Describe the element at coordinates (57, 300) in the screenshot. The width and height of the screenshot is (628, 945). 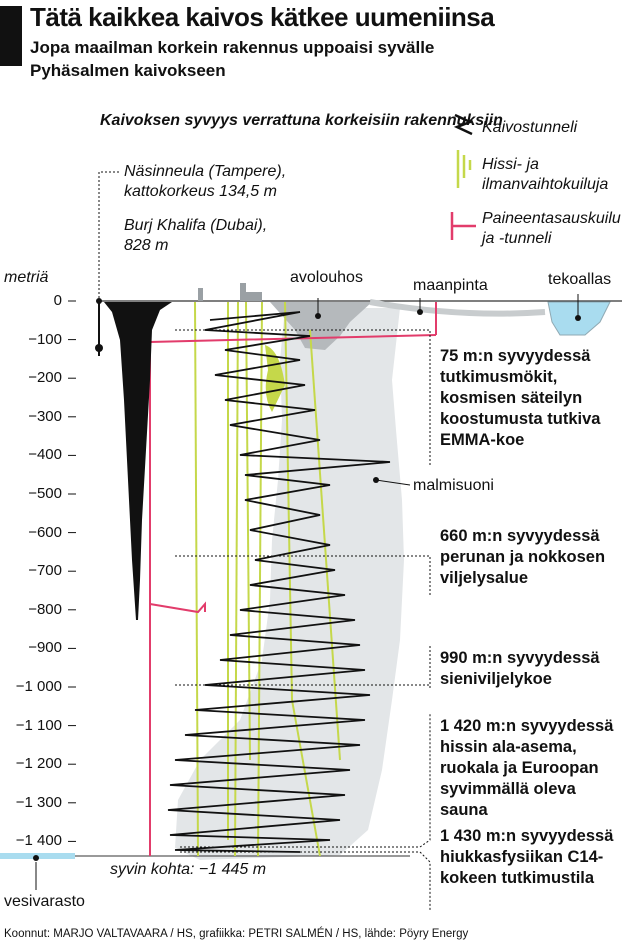
I see `axis-tick-label: 0` at that location.